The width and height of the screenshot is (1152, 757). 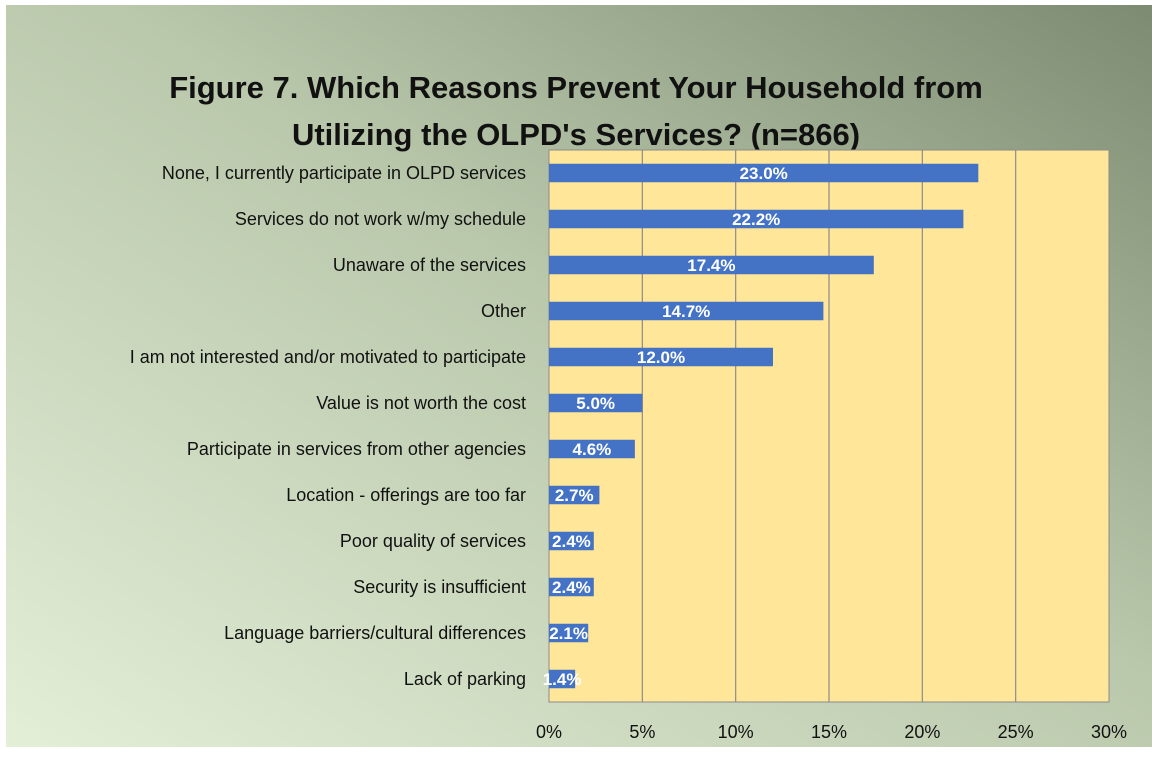 What do you see at coordinates (922, 732) in the screenshot?
I see `x-tick-label: 20%` at bounding box center [922, 732].